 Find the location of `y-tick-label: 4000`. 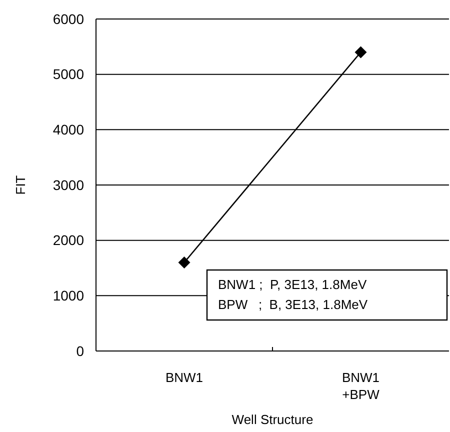

y-tick-label: 4000 is located at coordinates (68, 130).